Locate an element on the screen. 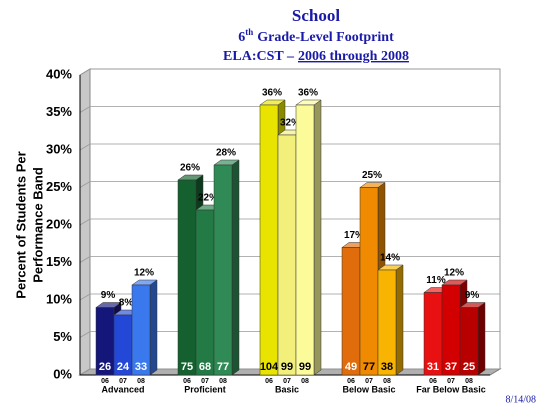 Image resolution: width=560 pixels, height=420 pixels. count-label: 24 is located at coordinates (123, 367).